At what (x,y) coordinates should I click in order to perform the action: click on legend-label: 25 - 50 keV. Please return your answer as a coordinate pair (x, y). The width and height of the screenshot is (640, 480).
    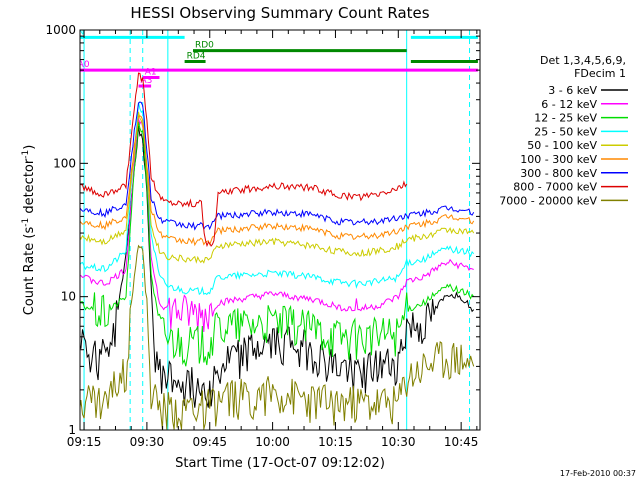
    Looking at the image, I should click on (565, 131).